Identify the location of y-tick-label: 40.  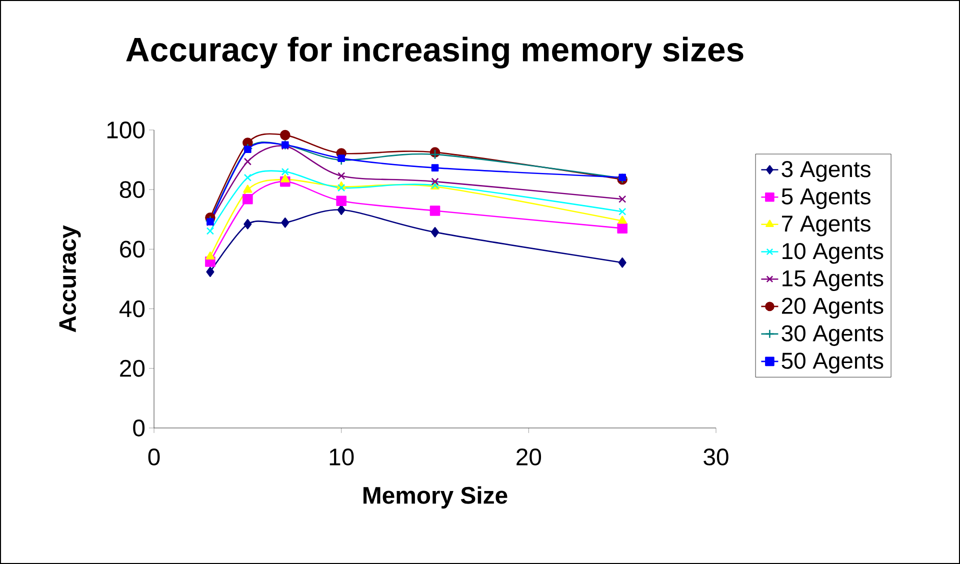
(132, 309).